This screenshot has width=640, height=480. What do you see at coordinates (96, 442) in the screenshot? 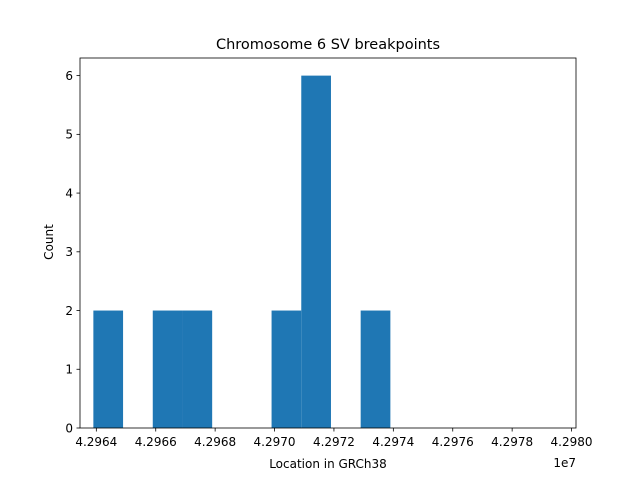
I see `x-tick-label-0: 4.2964` at bounding box center [96, 442].